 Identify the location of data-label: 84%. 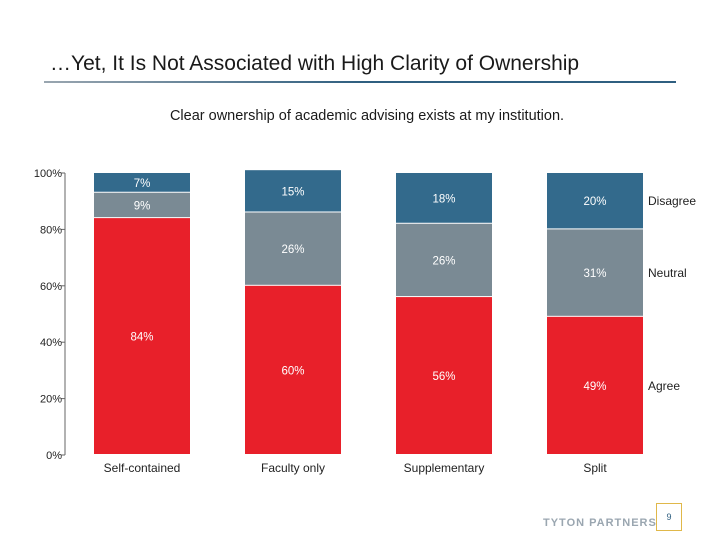
(141, 338).